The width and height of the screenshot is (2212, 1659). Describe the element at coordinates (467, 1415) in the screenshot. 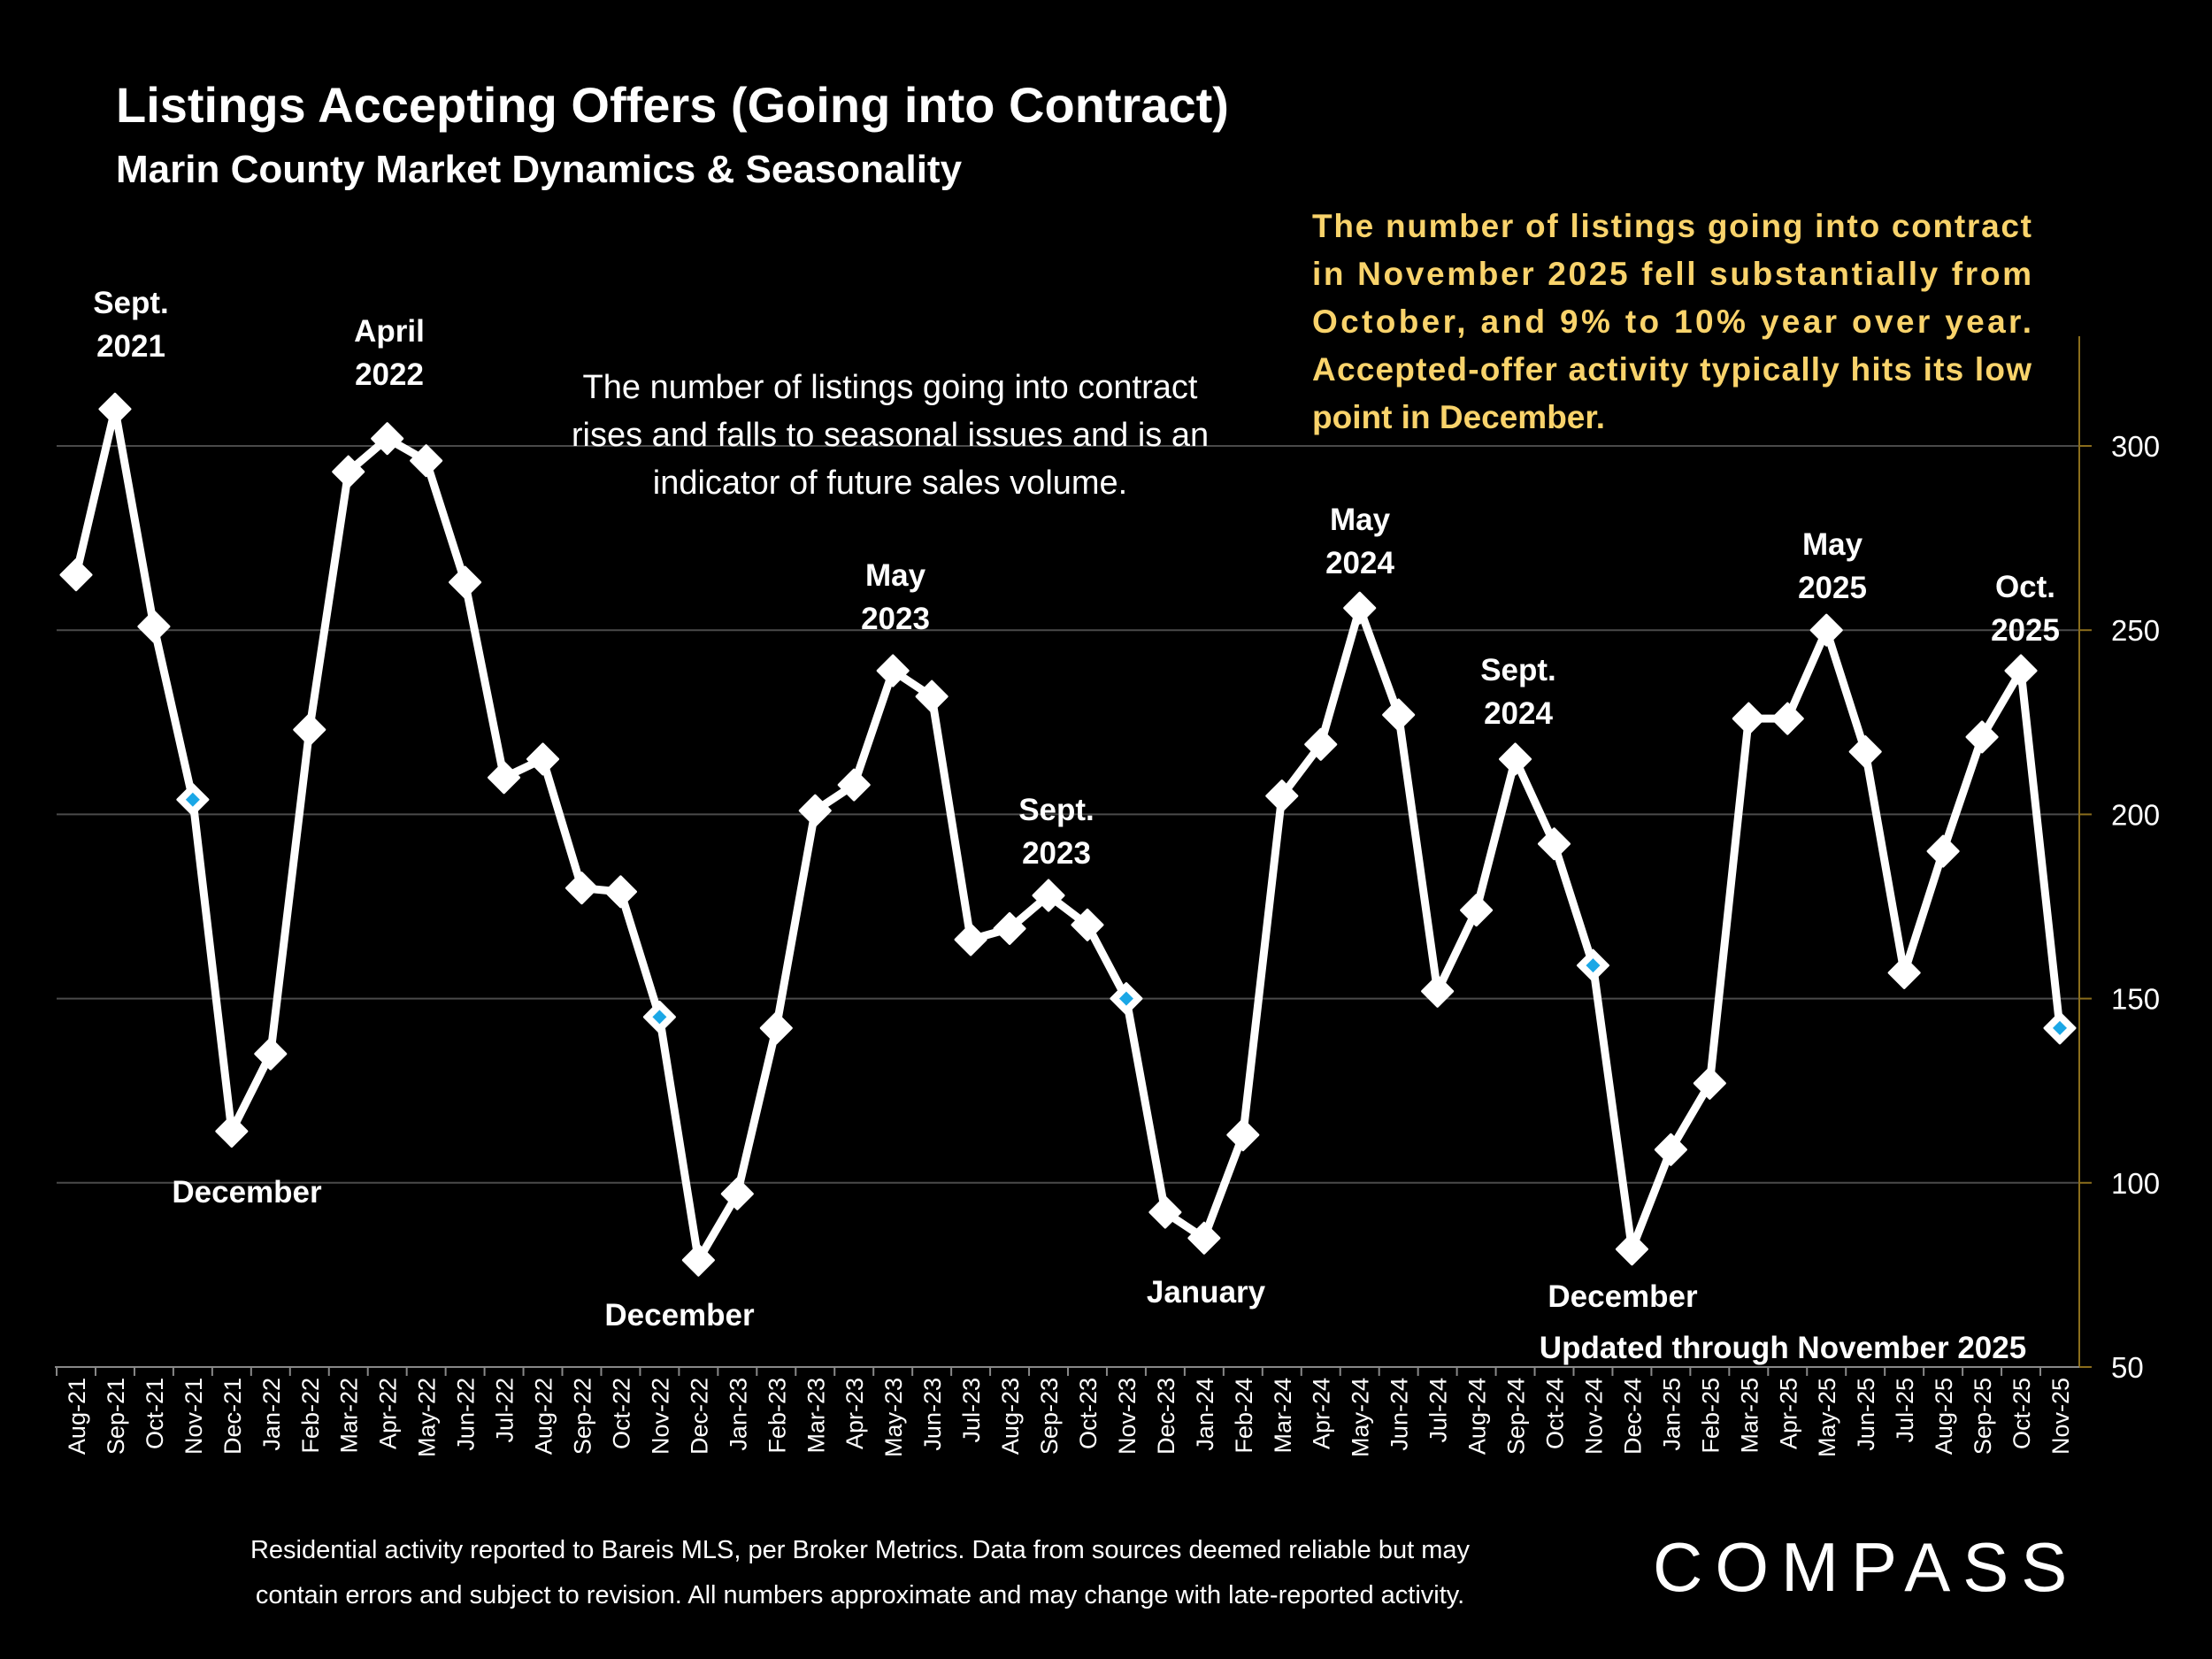

I see `x-tick-label: Jun-22` at that location.